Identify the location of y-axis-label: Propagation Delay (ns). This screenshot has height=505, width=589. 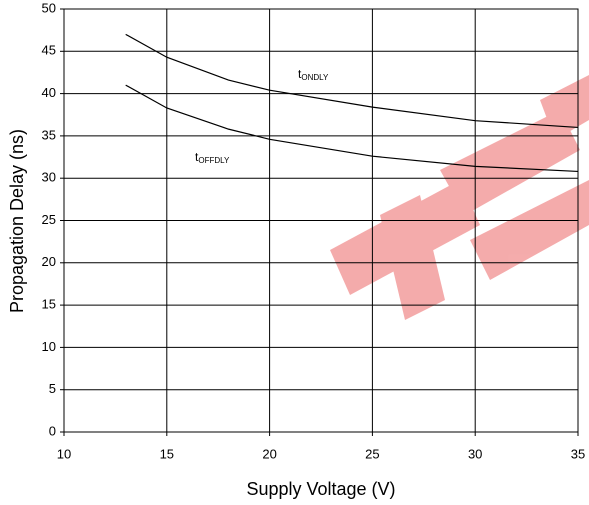
(17, 221).